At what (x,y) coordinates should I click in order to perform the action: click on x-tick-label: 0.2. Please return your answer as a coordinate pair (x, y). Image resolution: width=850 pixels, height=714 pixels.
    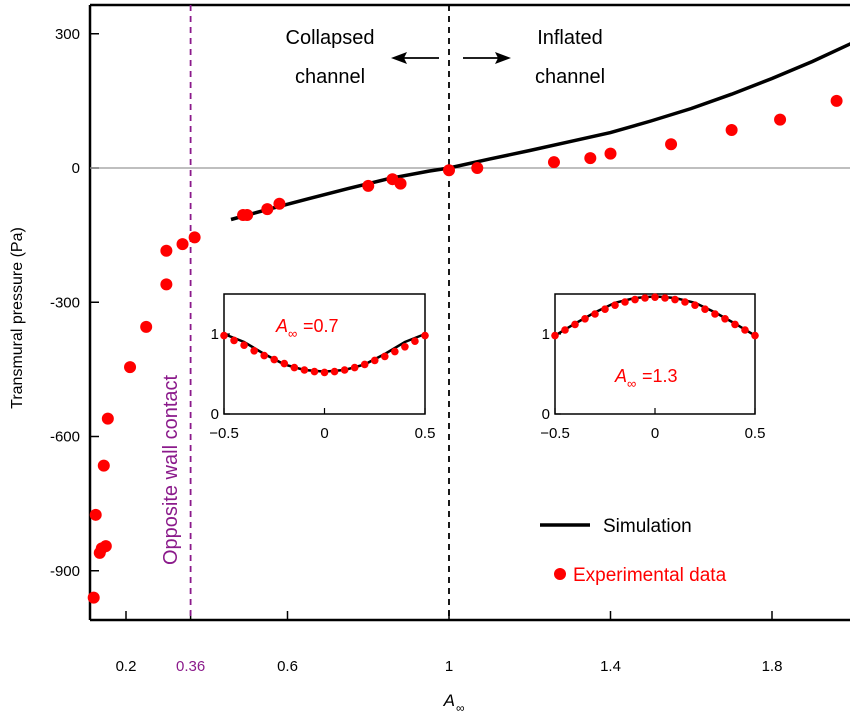
    Looking at the image, I should click on (126, 666).